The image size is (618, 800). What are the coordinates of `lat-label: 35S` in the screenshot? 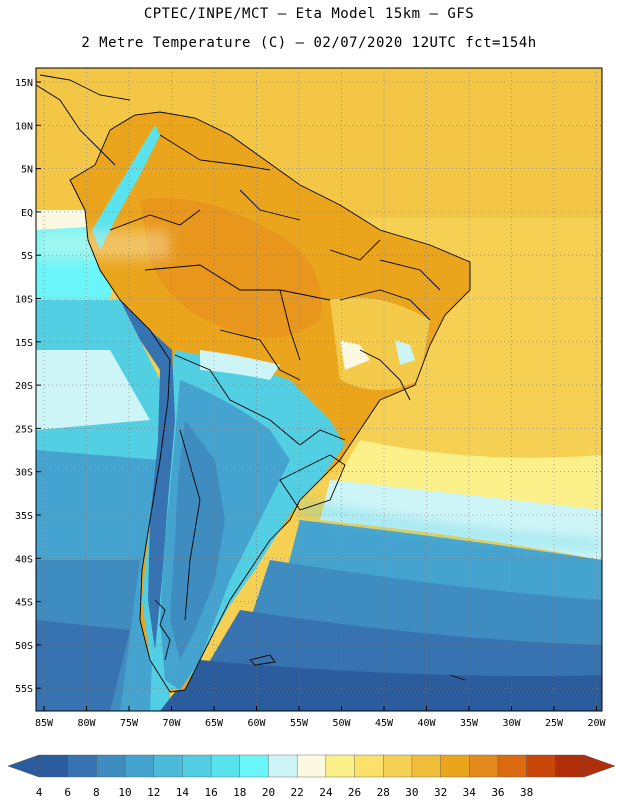 It's located at (24, 516).